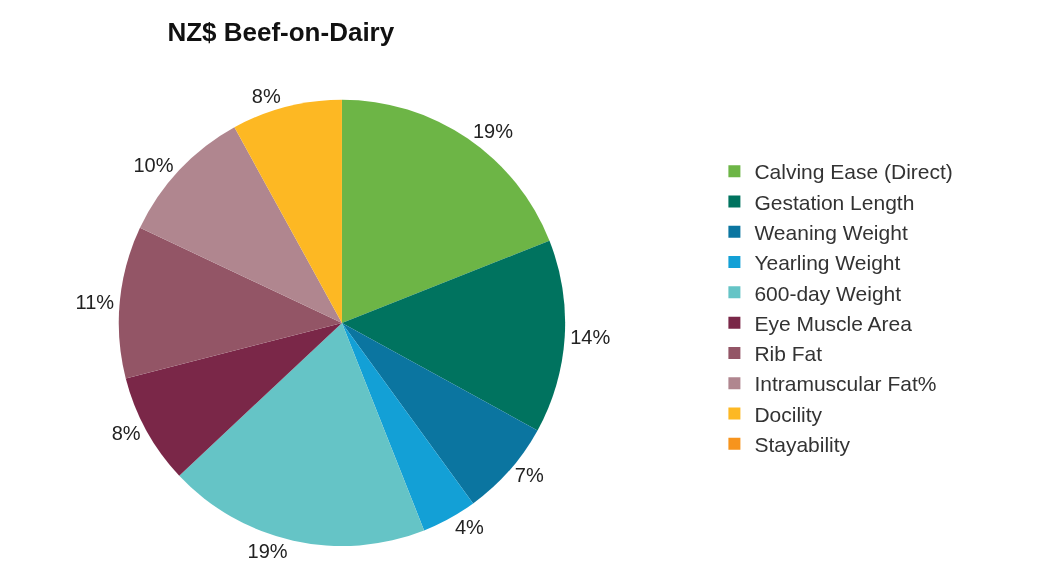 The width and height of the screenshot is (1040, 576). What do you see at coordinates (802, 445) in the screenshot?
I see `legend-label: Stayability` at bounding box center [802, 445].